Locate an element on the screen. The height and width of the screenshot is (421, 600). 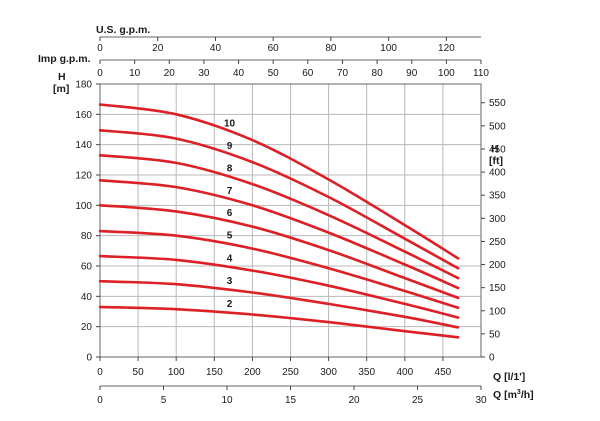
right-axis-tick-label: 300 is located at coordinates (497, 219).